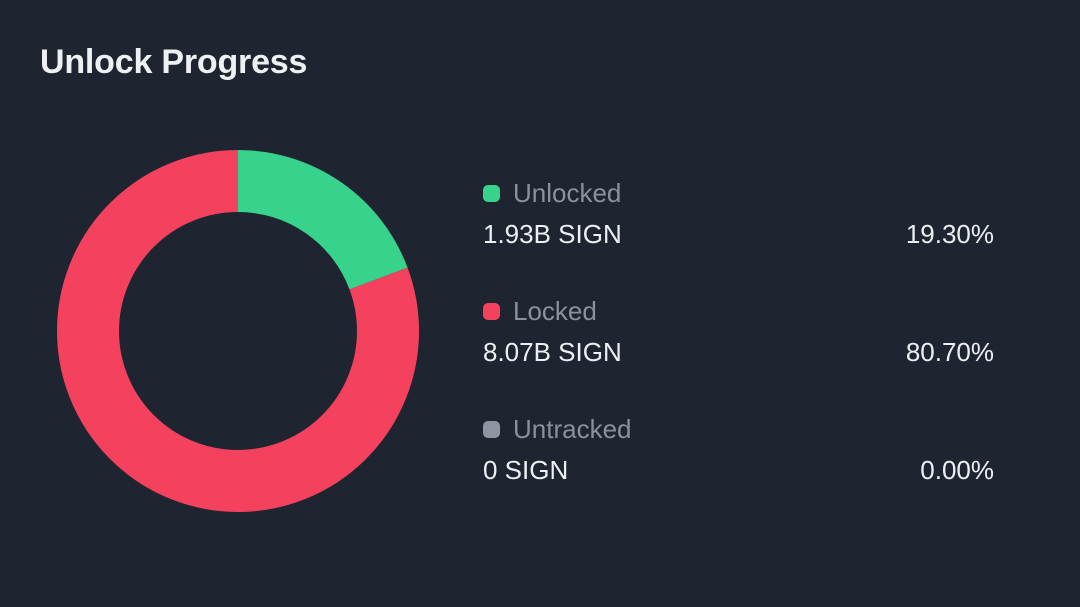  What do you see at coordinates (491, 429) in the screenshot?
I see `untracked-swatch-icon` at bounding box center [491, 429].